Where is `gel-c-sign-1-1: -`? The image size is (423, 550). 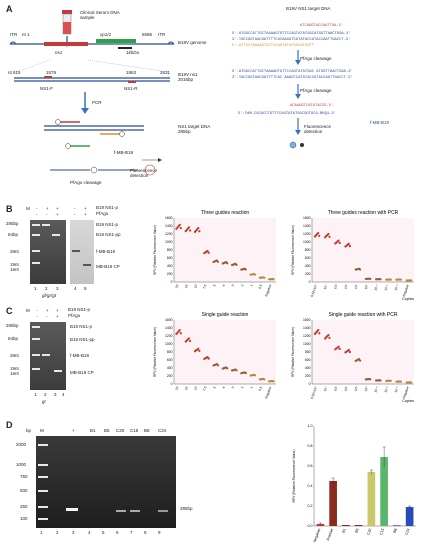 gel-c-sign-1-1: - is located at coordinates (37, 310).